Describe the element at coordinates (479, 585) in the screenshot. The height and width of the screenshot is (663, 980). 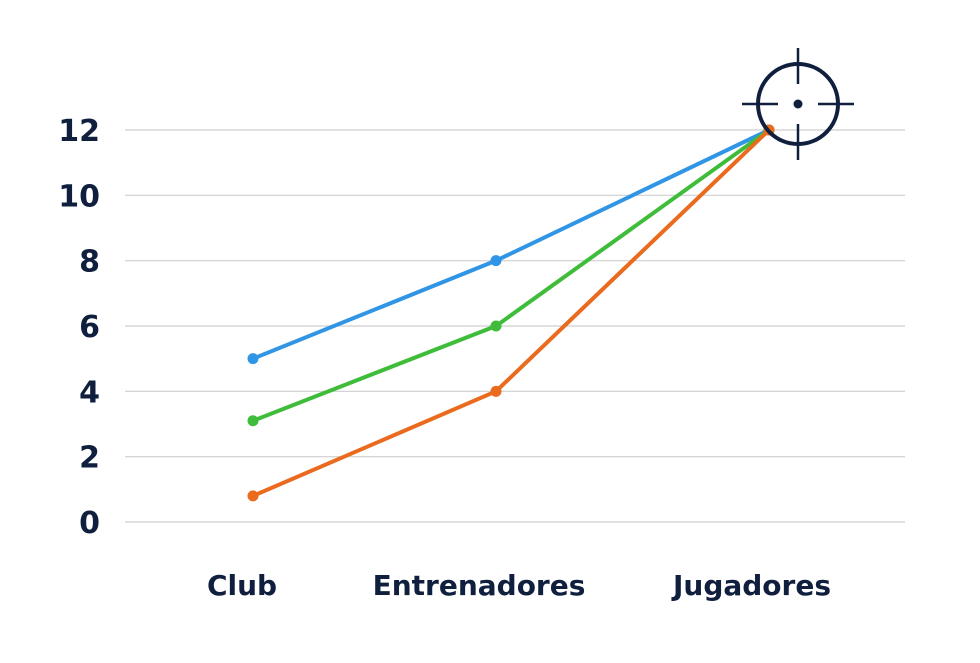
I see `x-category-label: Entrenadores` at that location.